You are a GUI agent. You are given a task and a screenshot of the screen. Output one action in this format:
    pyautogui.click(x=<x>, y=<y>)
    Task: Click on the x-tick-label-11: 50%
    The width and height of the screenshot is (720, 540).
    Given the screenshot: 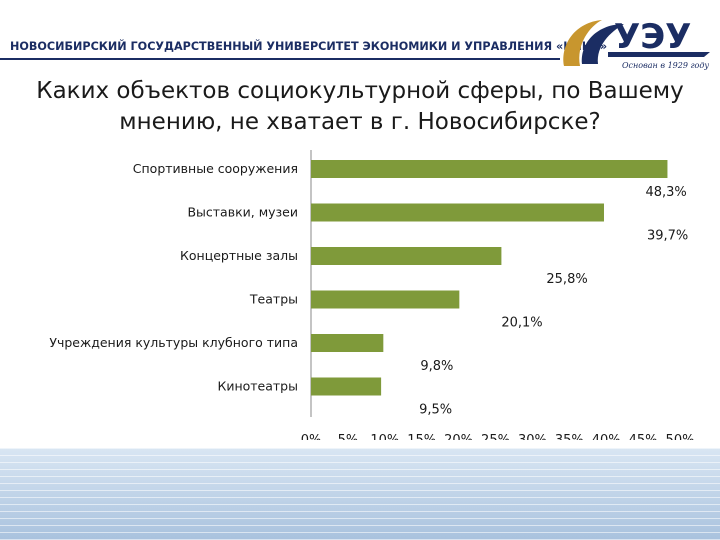 What is the action you would take?
    pyautogui.click(x=680, y=436)
    